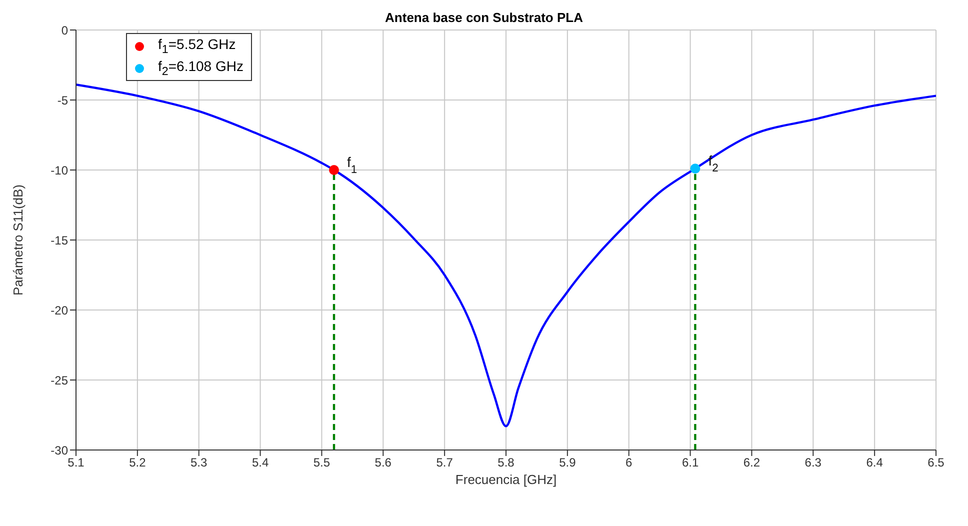 The width and height of the screenshot is (968, 526). What do you see at coordinates (260, 463) in the screenshot?
I see `x-tick-label: 5.4` at bounding box center [260, 463].